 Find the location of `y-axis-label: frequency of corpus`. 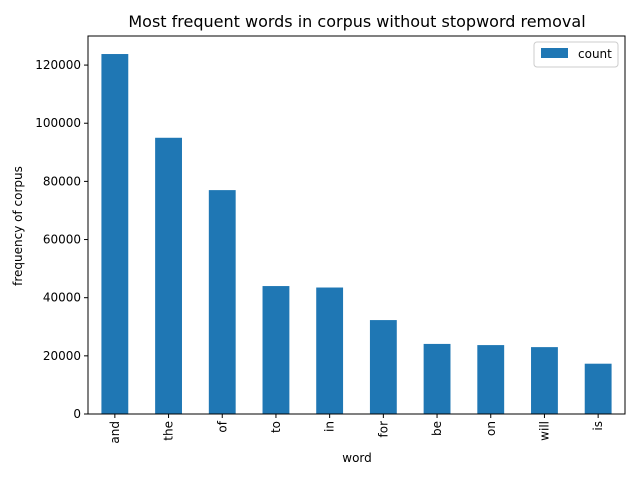

y-axis-label: frequency of corpus is located at coordinates (18, 226).